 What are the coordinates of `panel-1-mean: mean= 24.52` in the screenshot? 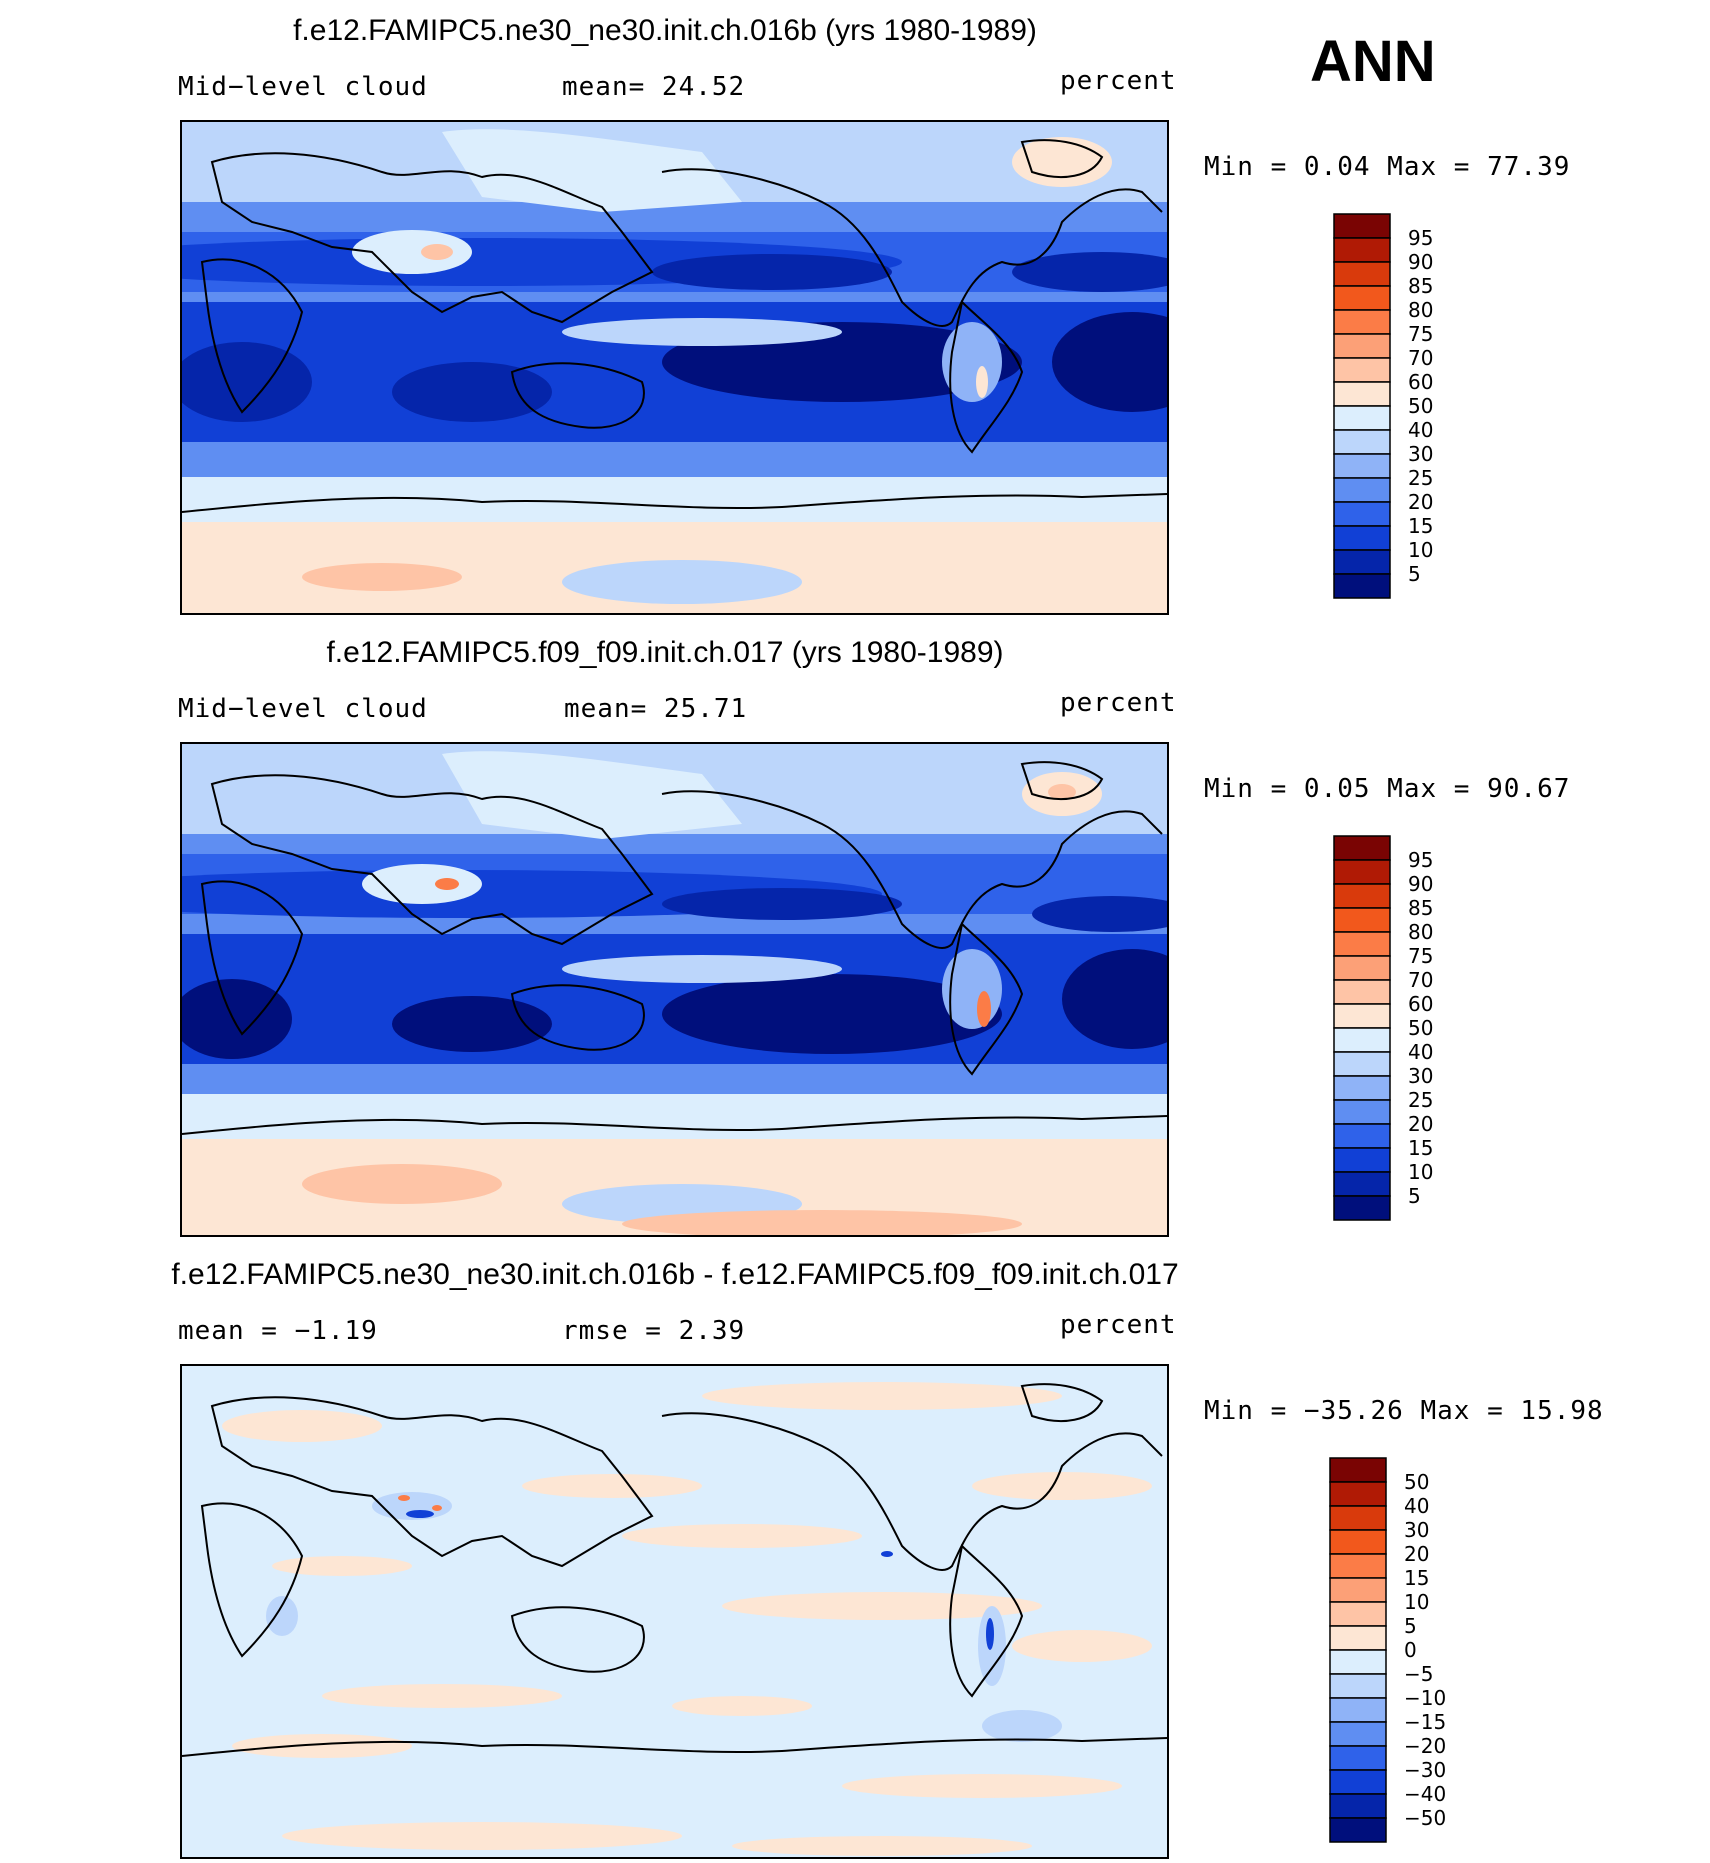 It's located at (654, 87).